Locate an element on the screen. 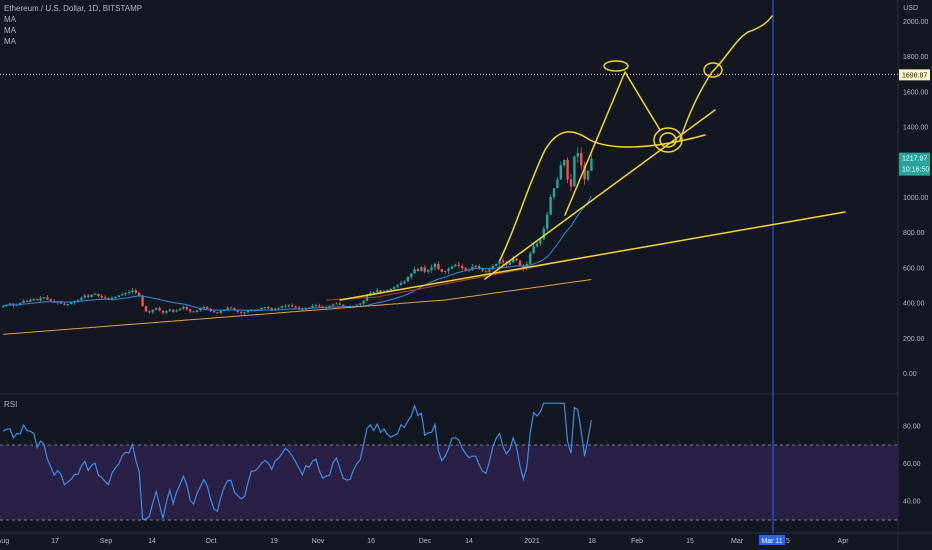  upside-curve is located at coordinates (726, 78).